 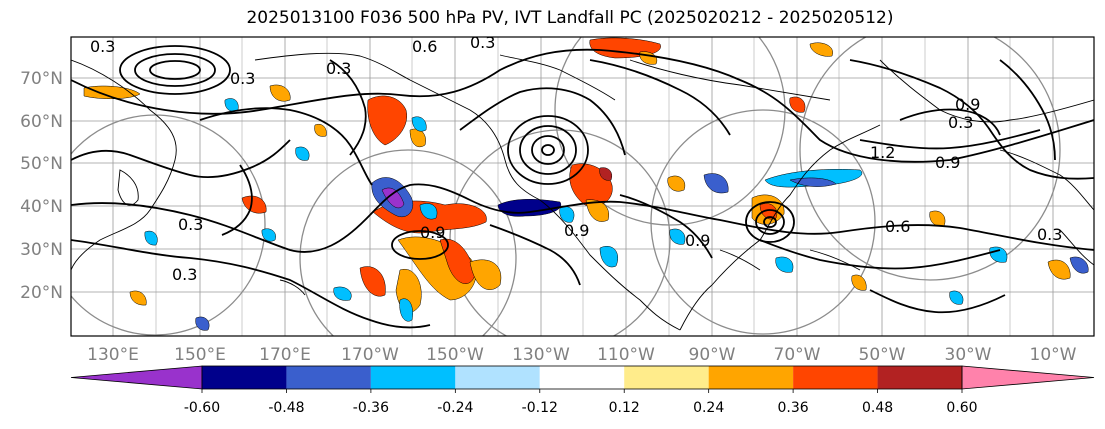 I want to click on colorbar-tick-label: -0.60, so click(x=202, y=408).